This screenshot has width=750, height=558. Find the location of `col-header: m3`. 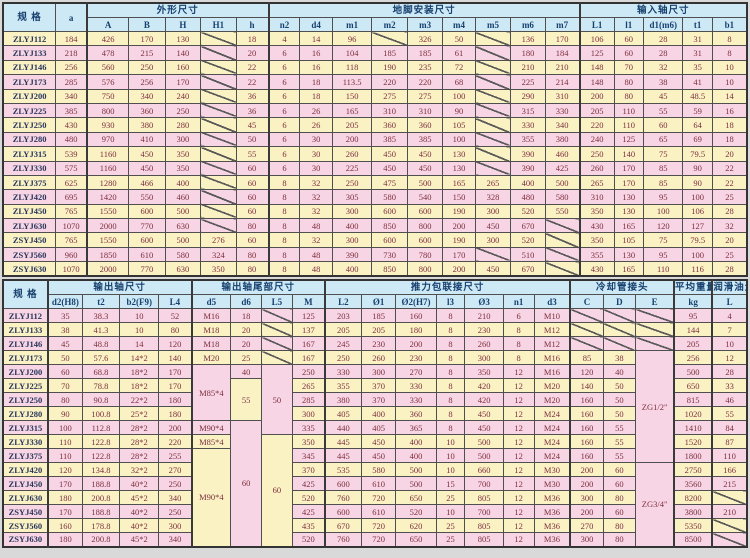

col-header: m3 is located at coordinates (425, 24).